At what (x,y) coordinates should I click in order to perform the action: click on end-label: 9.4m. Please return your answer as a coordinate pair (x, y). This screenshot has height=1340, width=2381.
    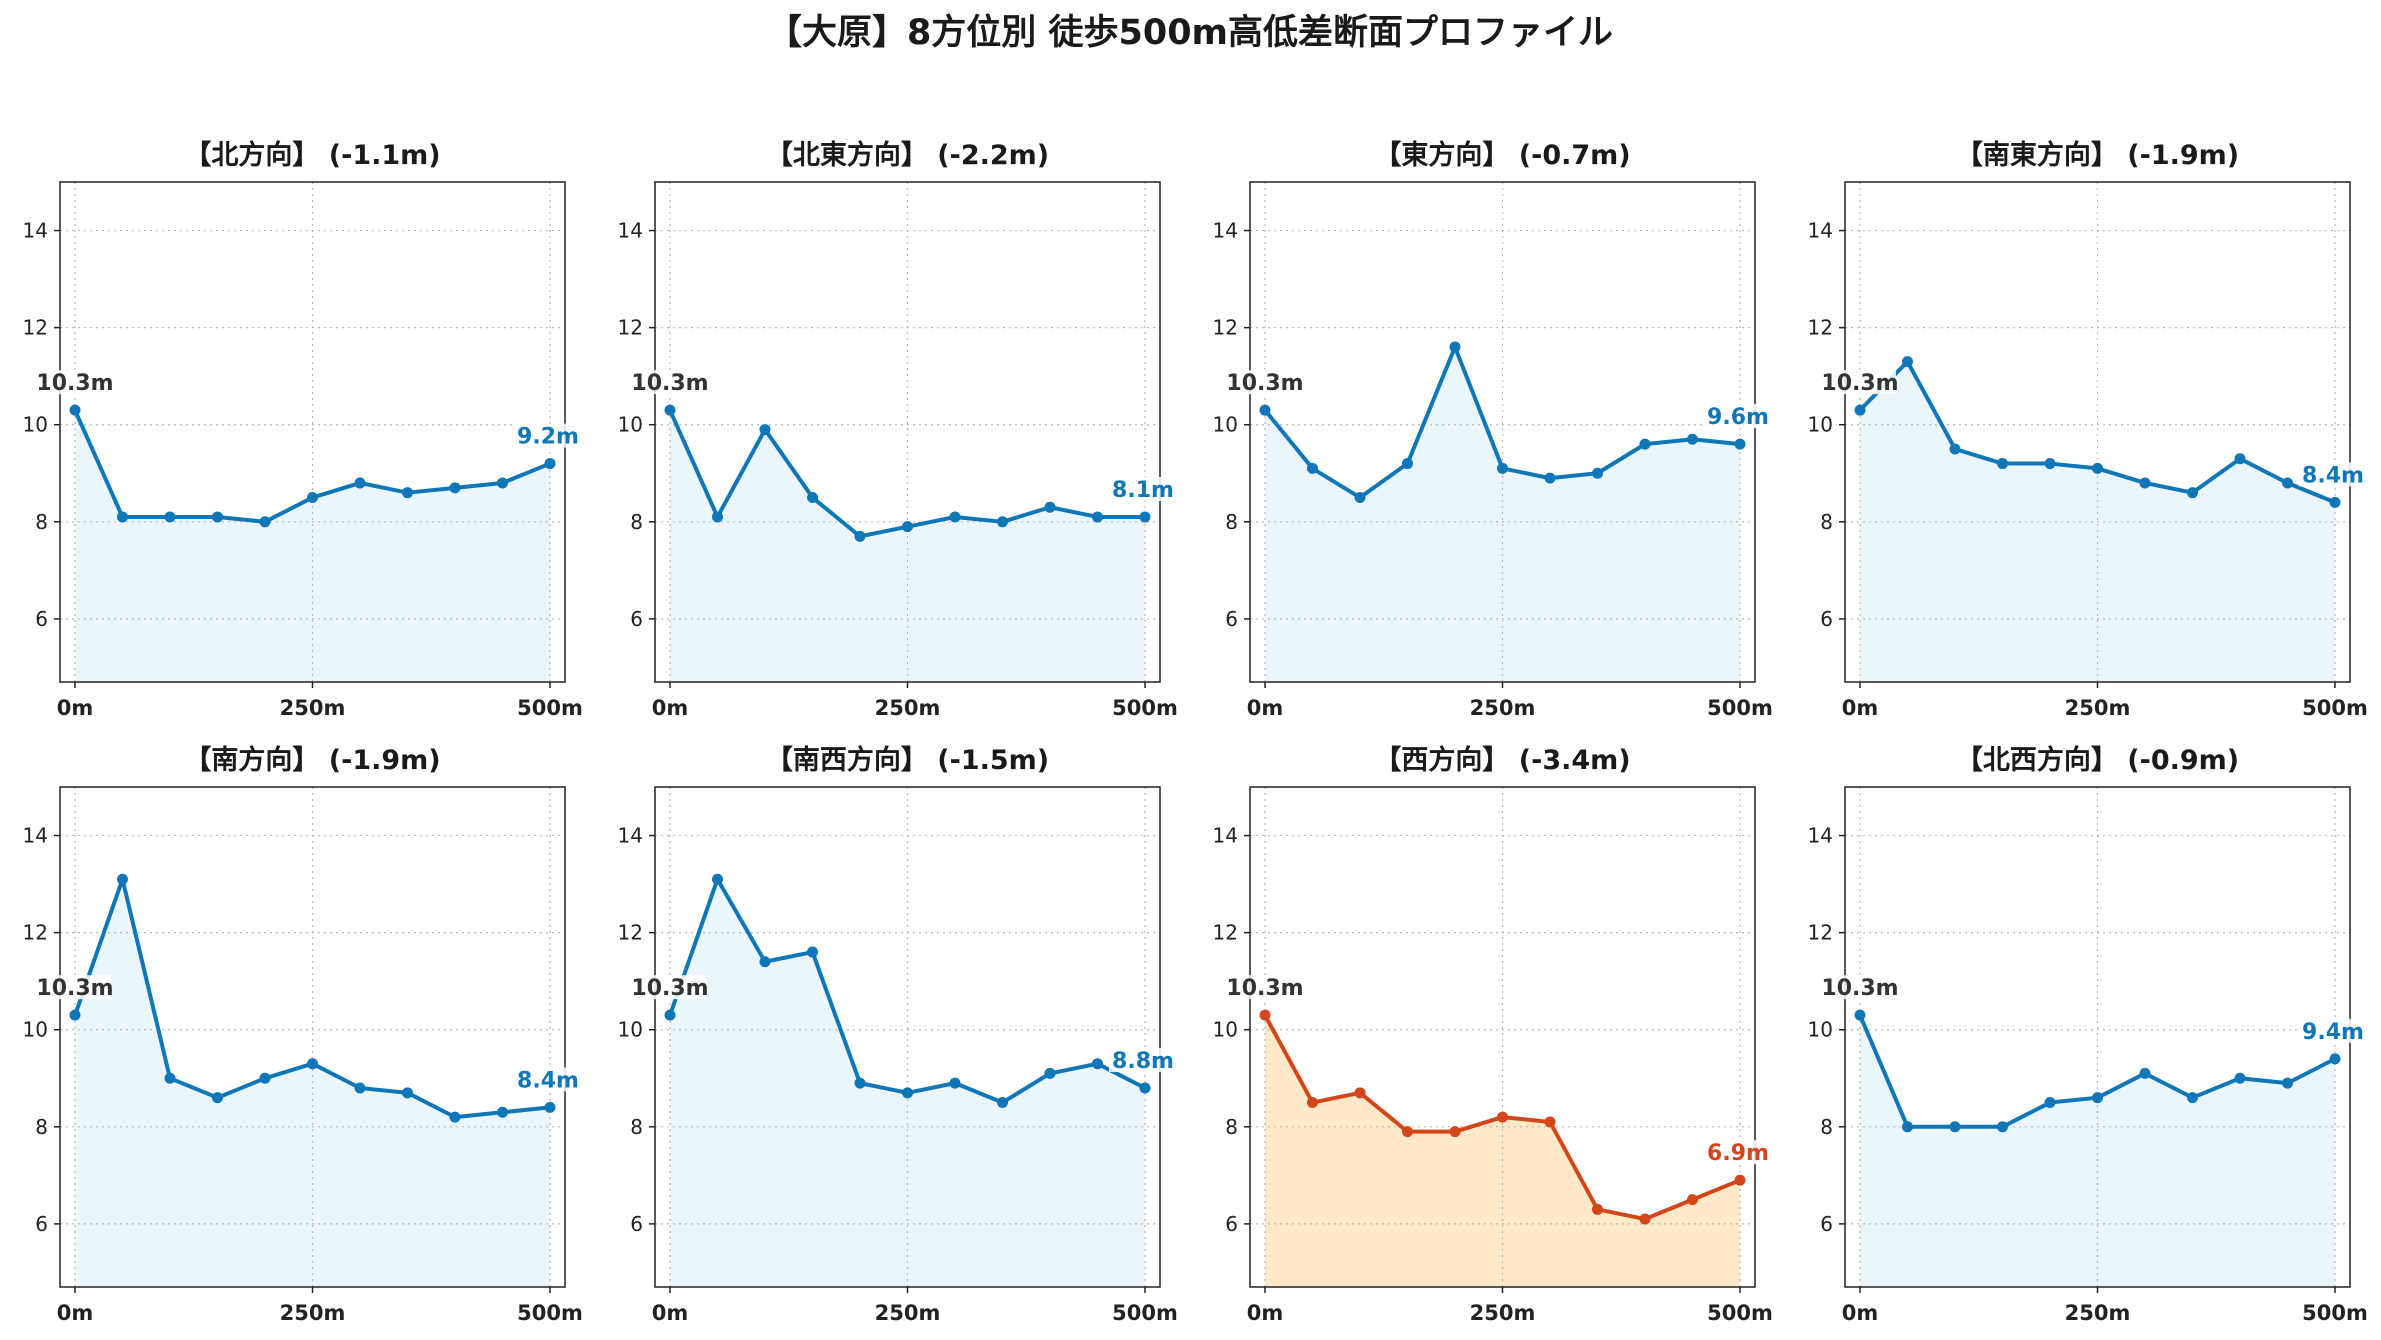
    Looking at the image, I should click on (2333, 1032).